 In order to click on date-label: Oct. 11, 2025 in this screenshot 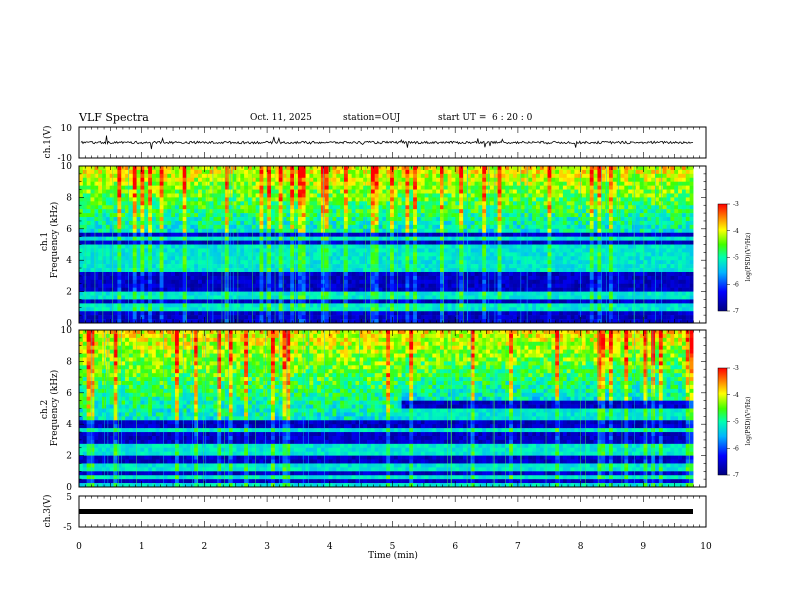, I will do `click(281, 118)`.